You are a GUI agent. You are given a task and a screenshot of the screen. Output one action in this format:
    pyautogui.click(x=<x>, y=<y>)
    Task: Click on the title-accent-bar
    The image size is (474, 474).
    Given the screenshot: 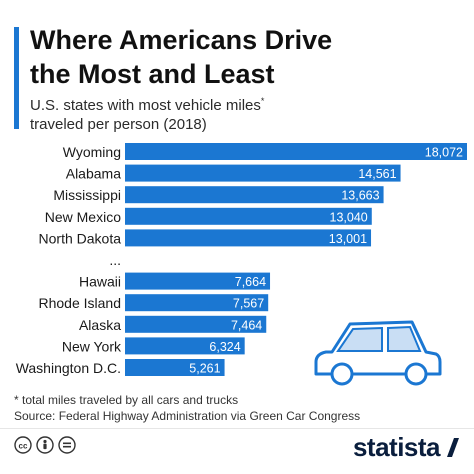 What is the action you would take?
    pyautogui.click(x=16, y=78)
    